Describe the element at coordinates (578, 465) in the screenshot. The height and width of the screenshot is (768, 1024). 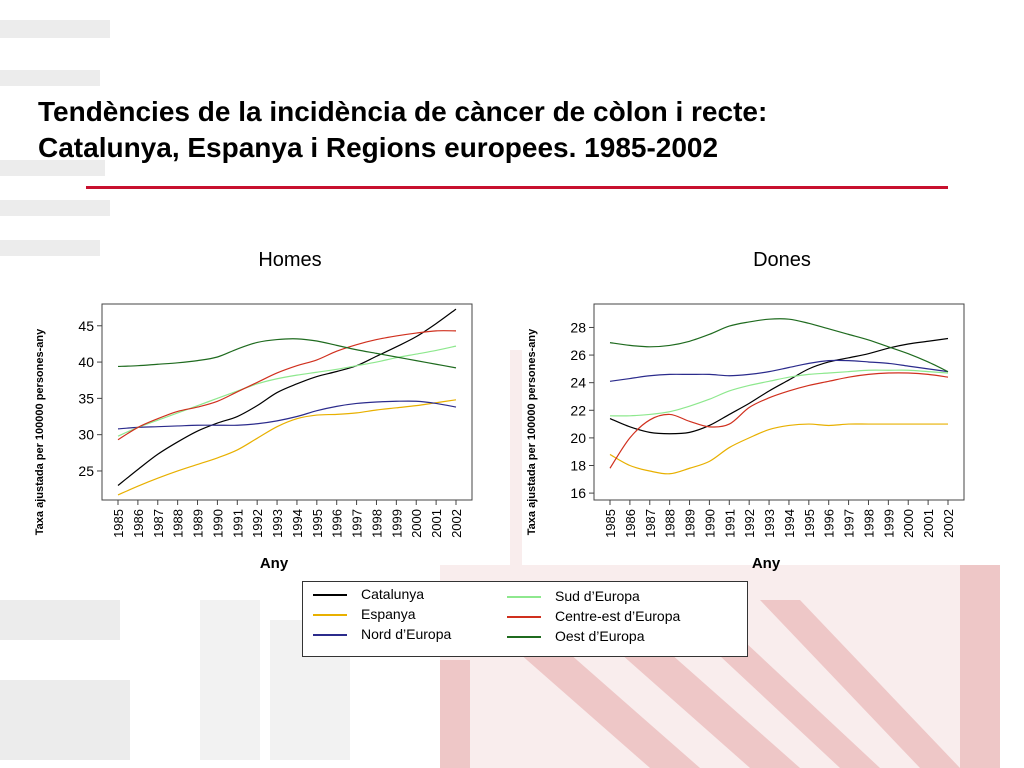
I see `y-tick-label: 18` at that location.